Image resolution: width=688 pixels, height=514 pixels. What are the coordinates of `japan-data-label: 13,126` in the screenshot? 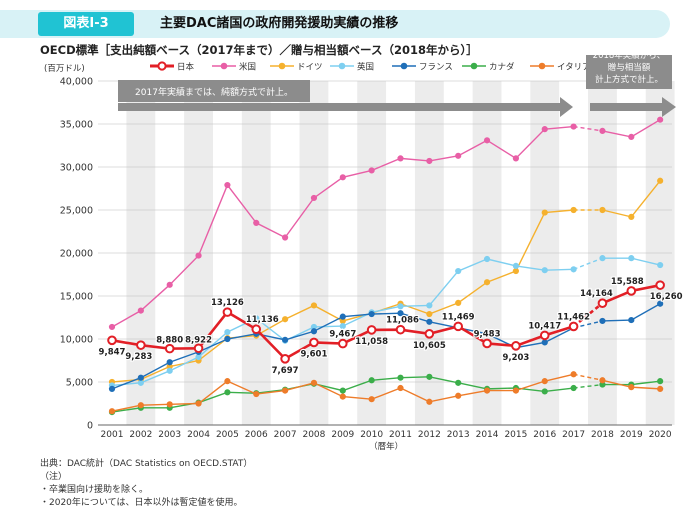 It's located at (227, 303).